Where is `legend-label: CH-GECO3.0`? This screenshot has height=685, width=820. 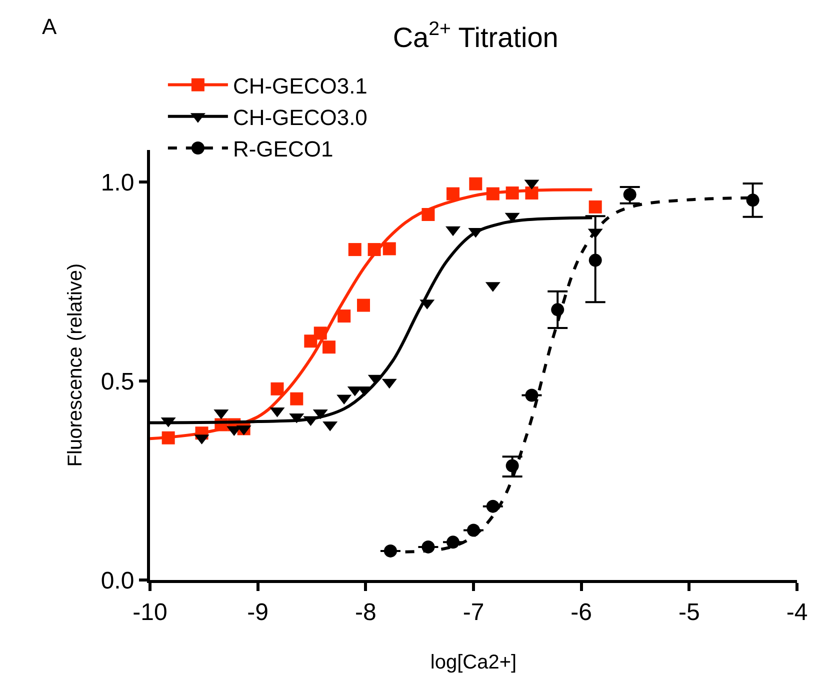 legend-label: CH-GECO3.0 is located at coordinates (300, 117).